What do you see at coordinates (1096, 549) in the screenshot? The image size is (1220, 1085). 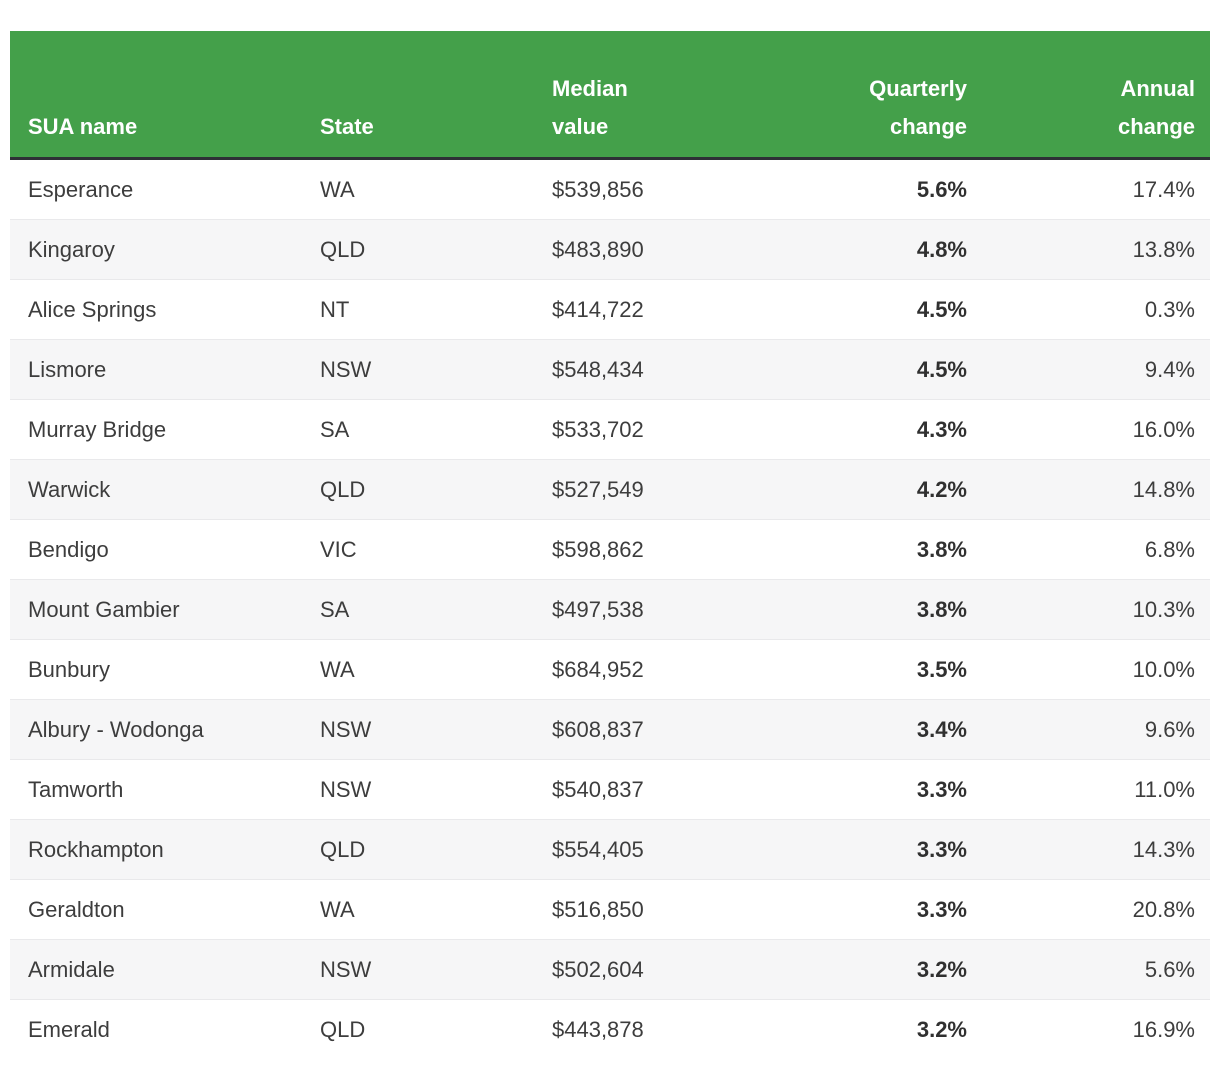 I see `cell-annual: 6.8%` at bounding box center [1096, 549].